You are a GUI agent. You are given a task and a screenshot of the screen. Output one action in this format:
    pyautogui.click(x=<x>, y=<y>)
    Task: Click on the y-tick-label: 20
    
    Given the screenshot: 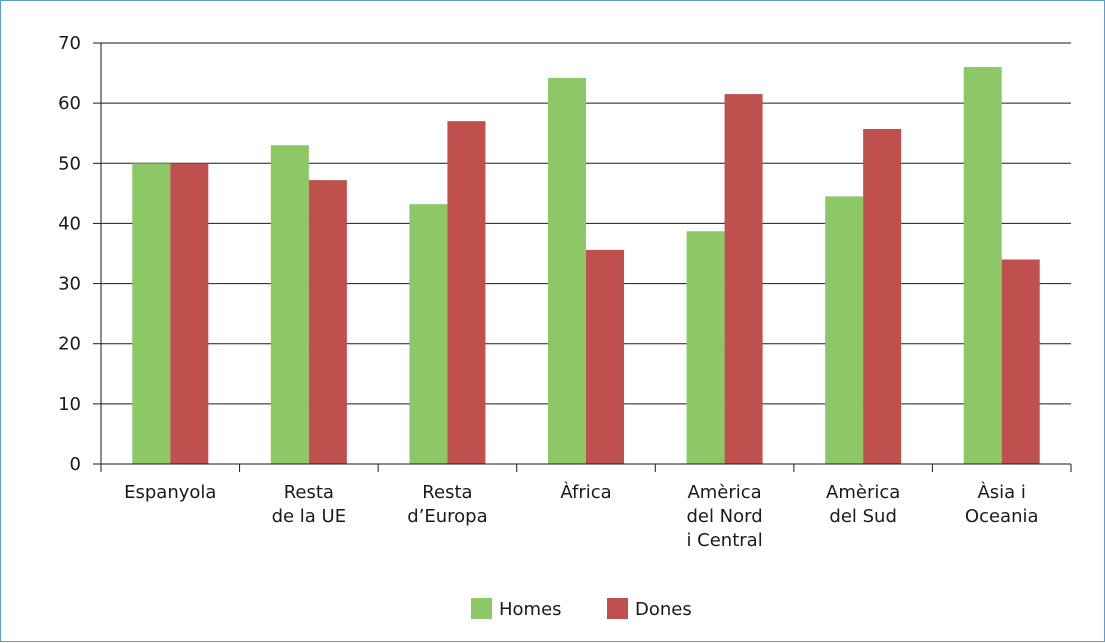 What is the action you would take?
    pyautogui.click(x=69, y=344)
    